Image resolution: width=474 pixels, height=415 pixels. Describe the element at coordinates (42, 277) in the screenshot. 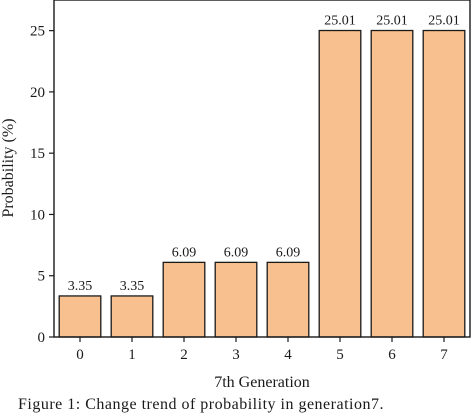

I see `y-tick-label-5: 5` at that location.